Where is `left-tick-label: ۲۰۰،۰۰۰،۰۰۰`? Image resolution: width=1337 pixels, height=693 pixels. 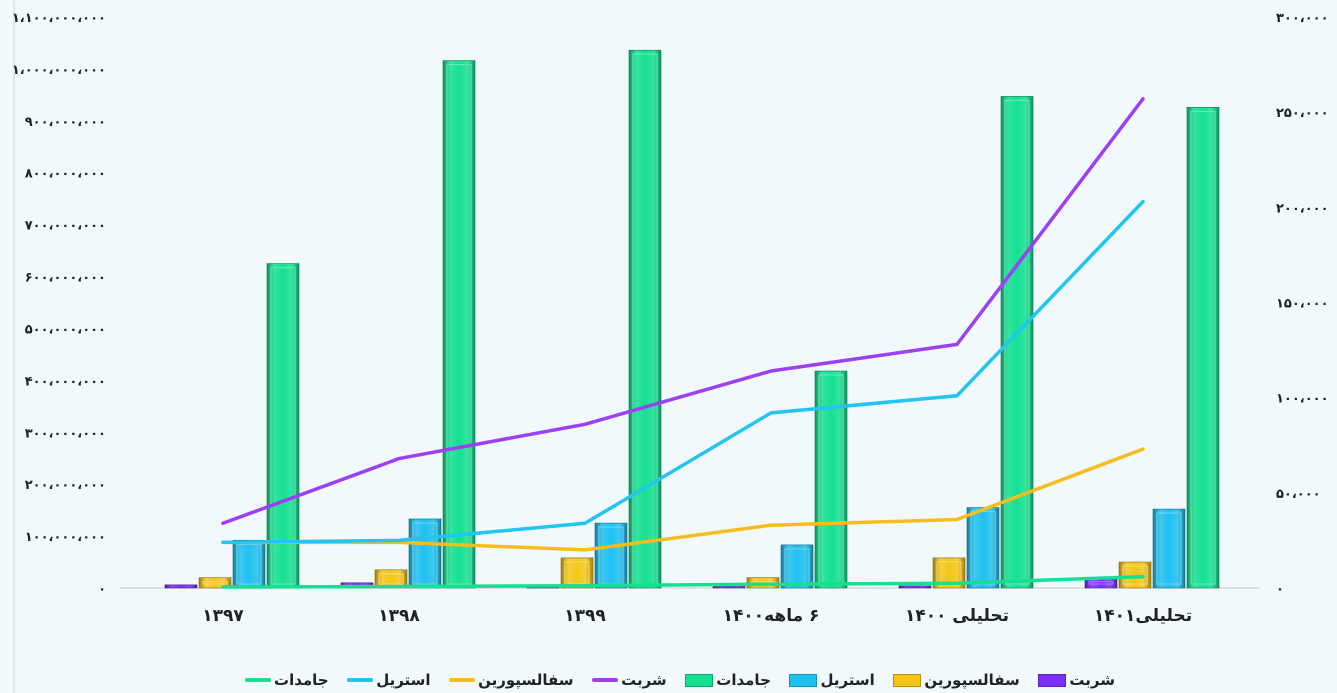 left-tick-label: ۲۰۰،۰۰۰،۰۰۰ is located at coordinates (65, 485).